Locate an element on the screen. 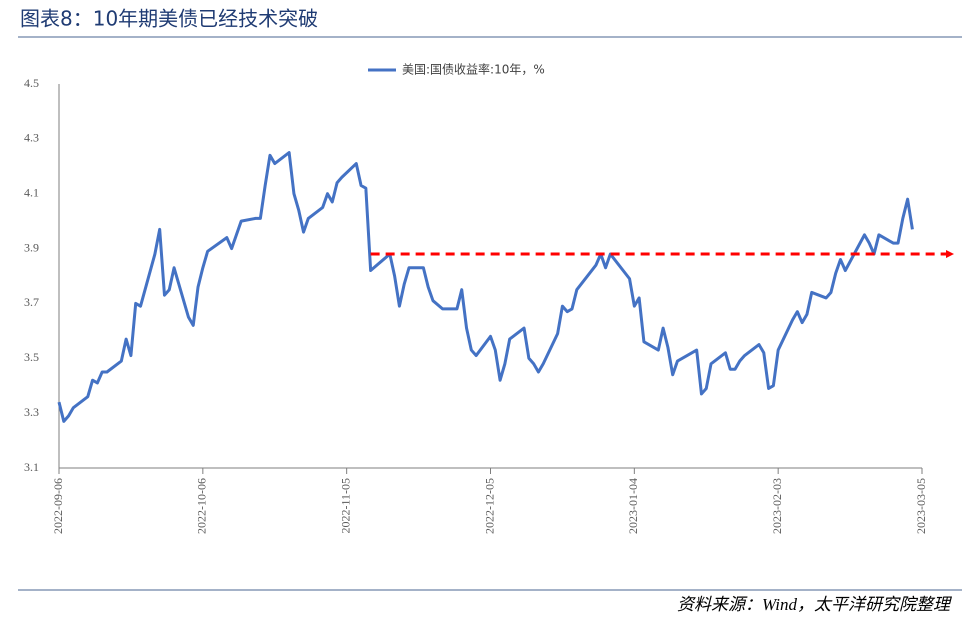 The image size is (966, 624). y-tick-label: 3.9 is located at coordinates (31, 247).